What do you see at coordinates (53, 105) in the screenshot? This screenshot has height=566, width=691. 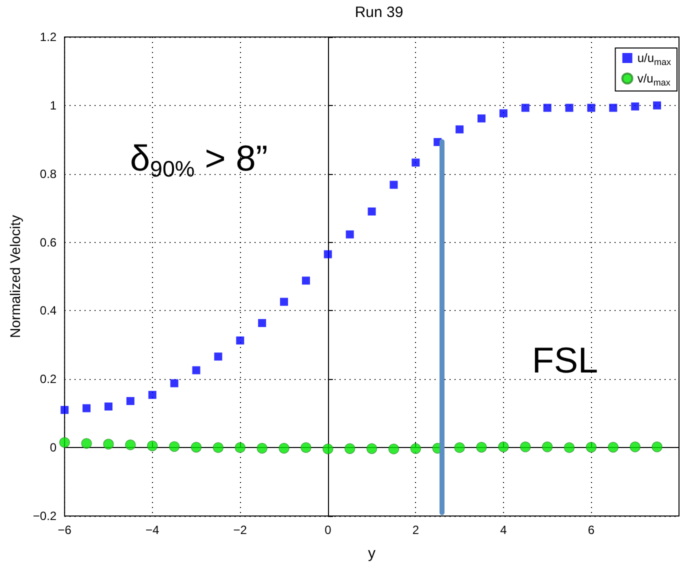 I see `y-tick-label: 1` at bounding box center [53, 105].